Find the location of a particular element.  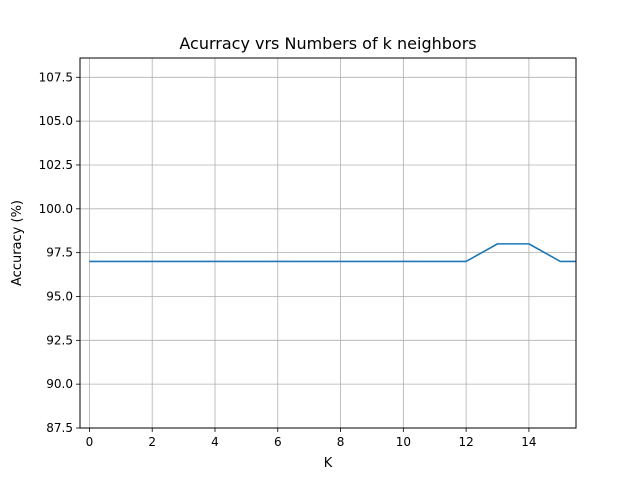

x-tick-label: 12 is located at coordinates (465, 442).